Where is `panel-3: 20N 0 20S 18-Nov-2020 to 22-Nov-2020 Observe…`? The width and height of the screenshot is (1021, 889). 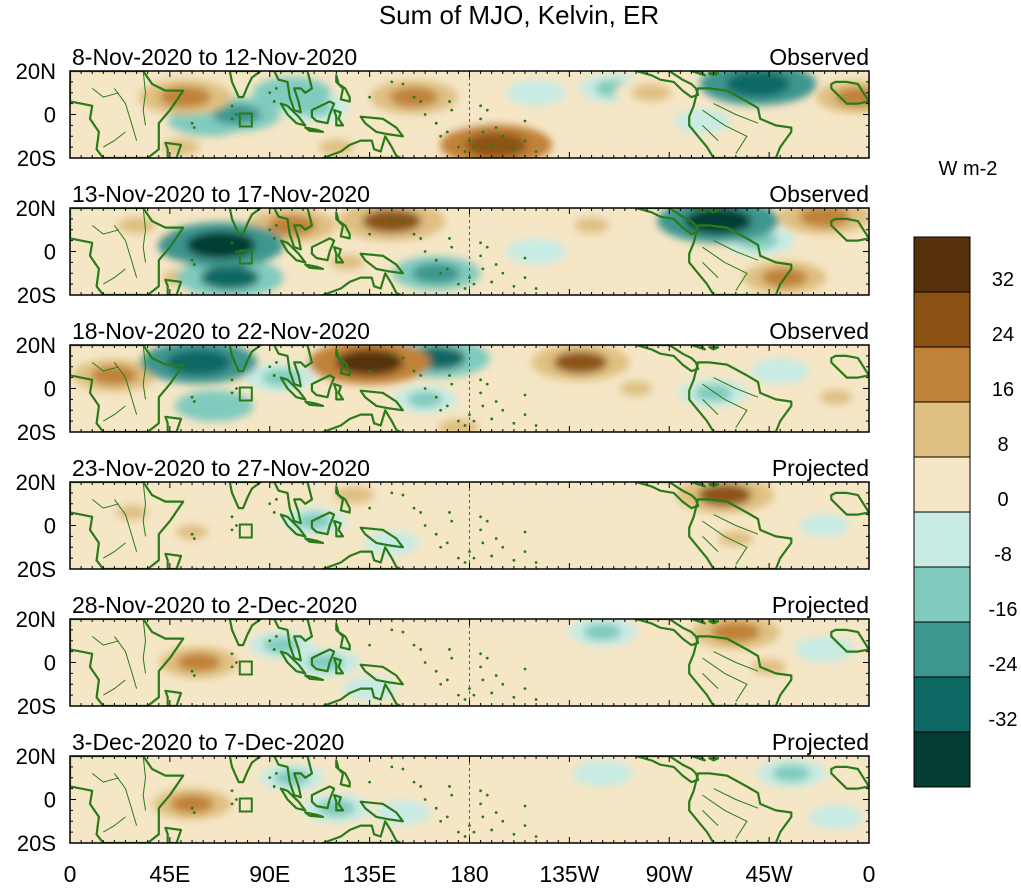
panel-3: 20N 0 20S 18-Nov-2020 to 22-Nov-2020 Observe… is located at coordinates (443, 381).